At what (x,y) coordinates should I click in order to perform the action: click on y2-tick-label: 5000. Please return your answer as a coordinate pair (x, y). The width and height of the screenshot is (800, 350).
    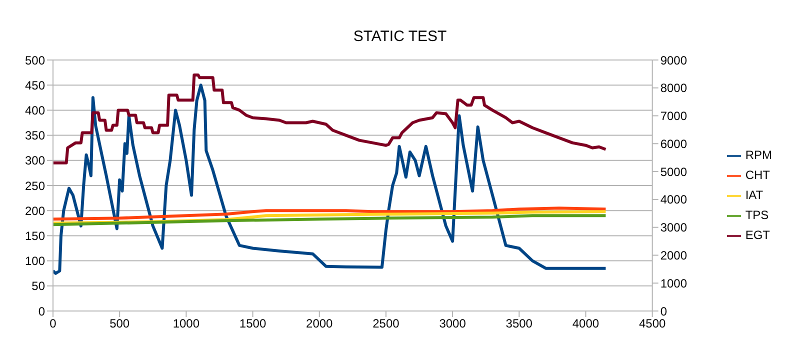
    Looking at the image, I should click on (674, 171).